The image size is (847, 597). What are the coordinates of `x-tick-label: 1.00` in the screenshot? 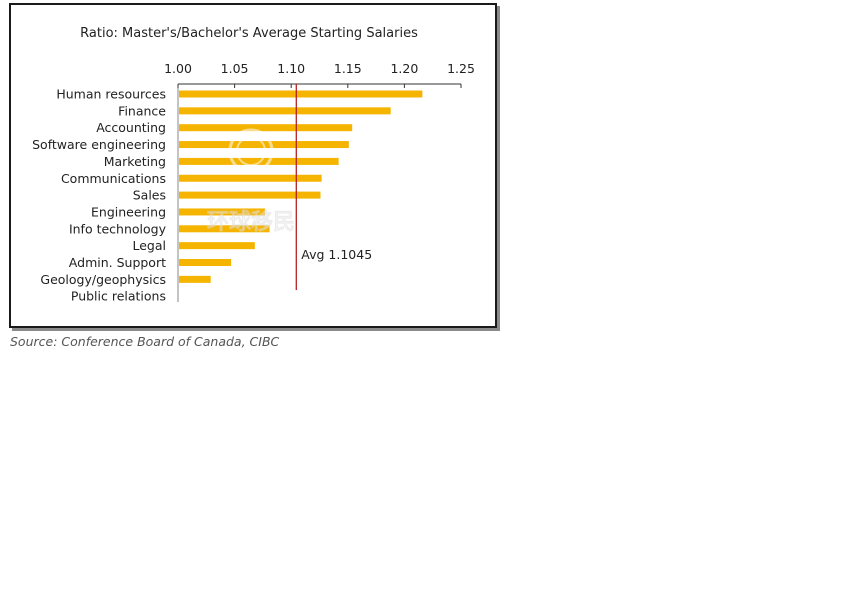 It's located at (178, 68).